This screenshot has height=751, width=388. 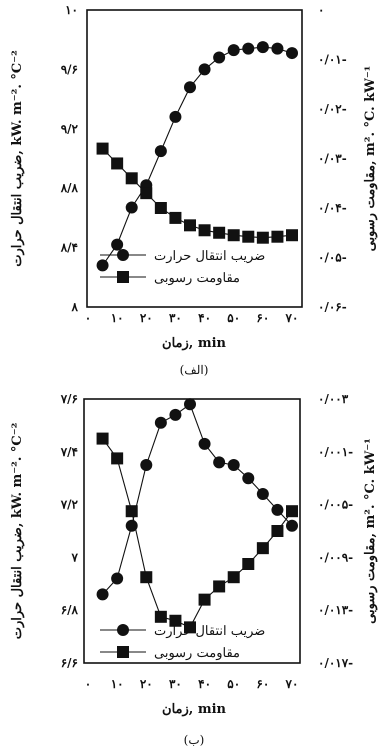 I want to click on y-right-tick-label: ۰/۰۱۳-, so click(x=335, y=610).